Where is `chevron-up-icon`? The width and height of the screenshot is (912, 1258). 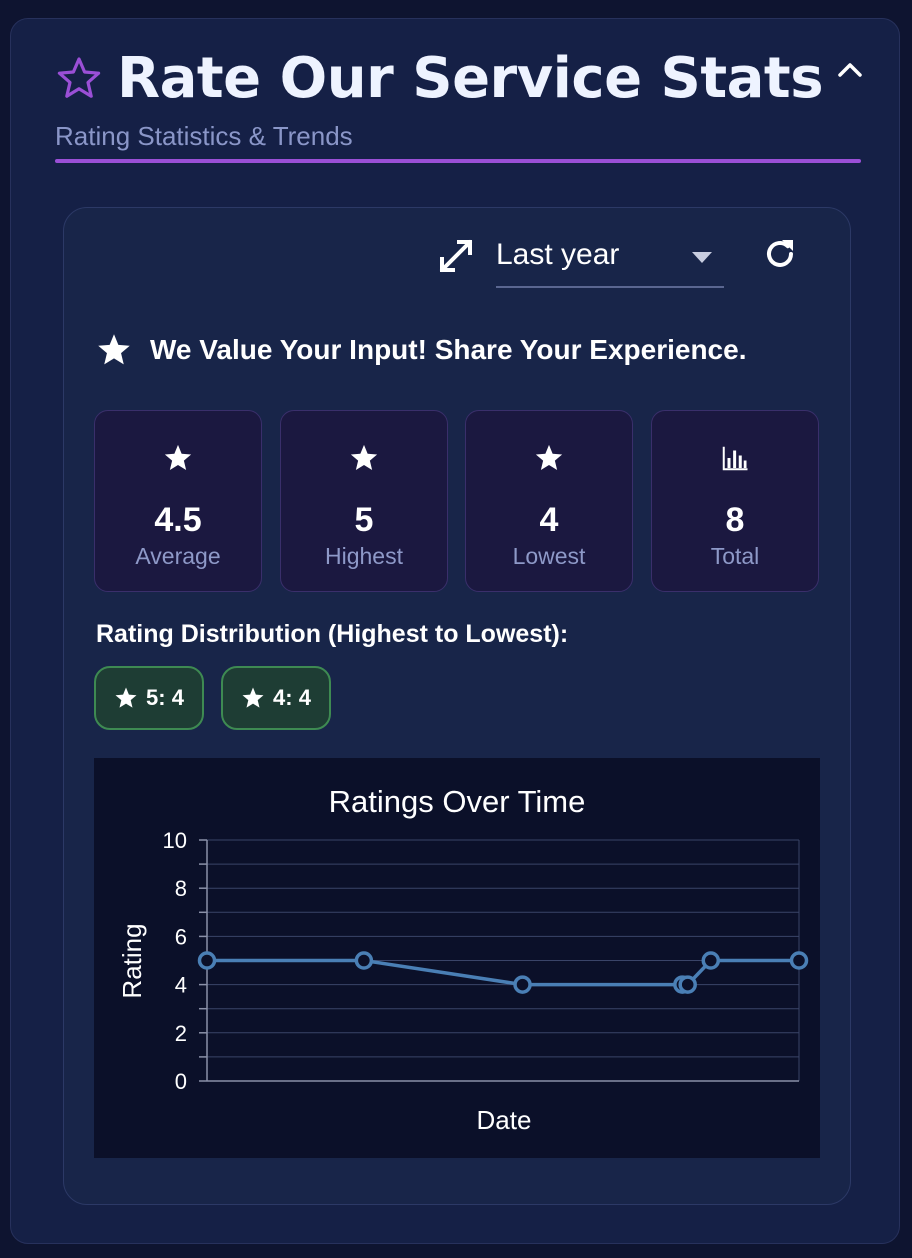 chevron-up-icon is located at coordinates (850, 70).